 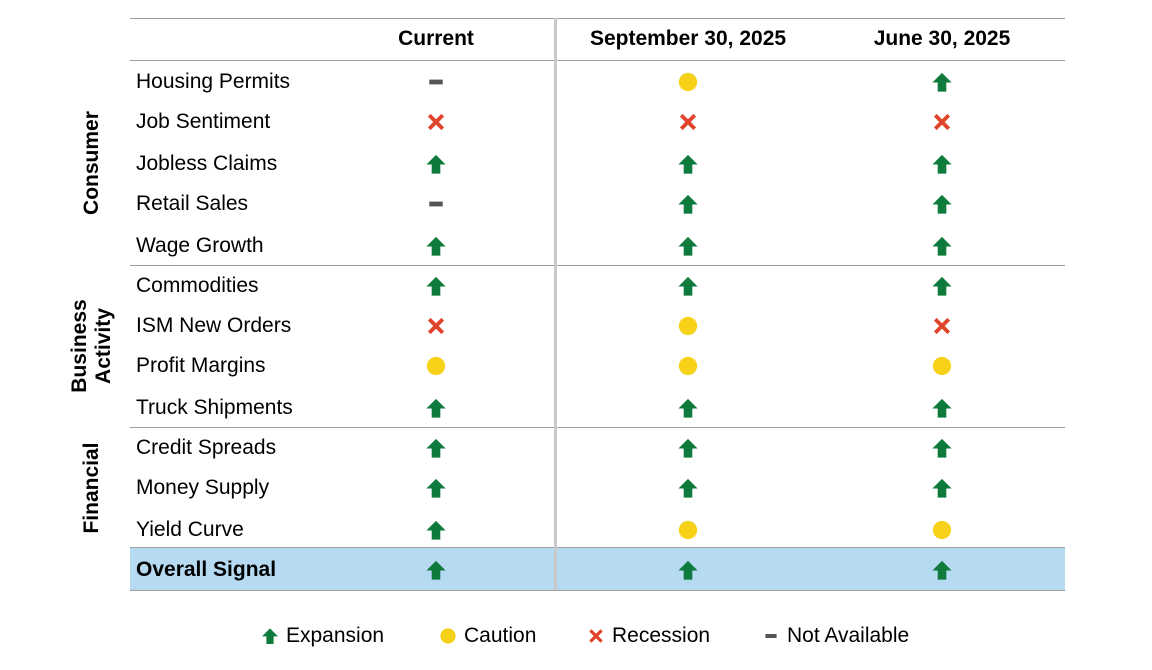 What do you see at coordinates (201, 365) in the screenshot?
I see `row-label-profit-margins: Profit Margins` at bounding box center [201, 365].